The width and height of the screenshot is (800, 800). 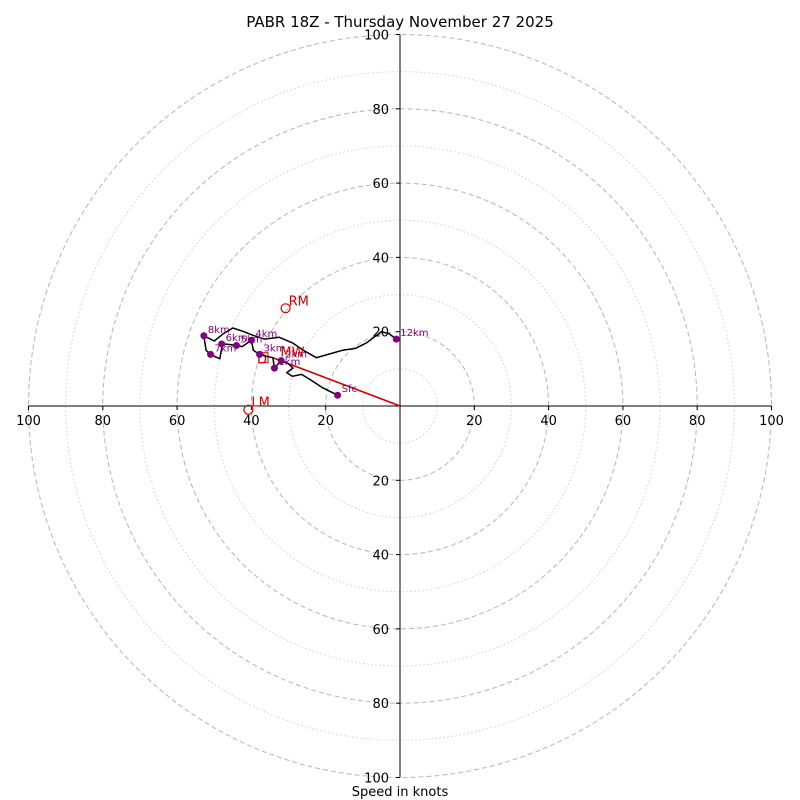 I want to click on level-point-Sfc, so click(x=338, y=395).